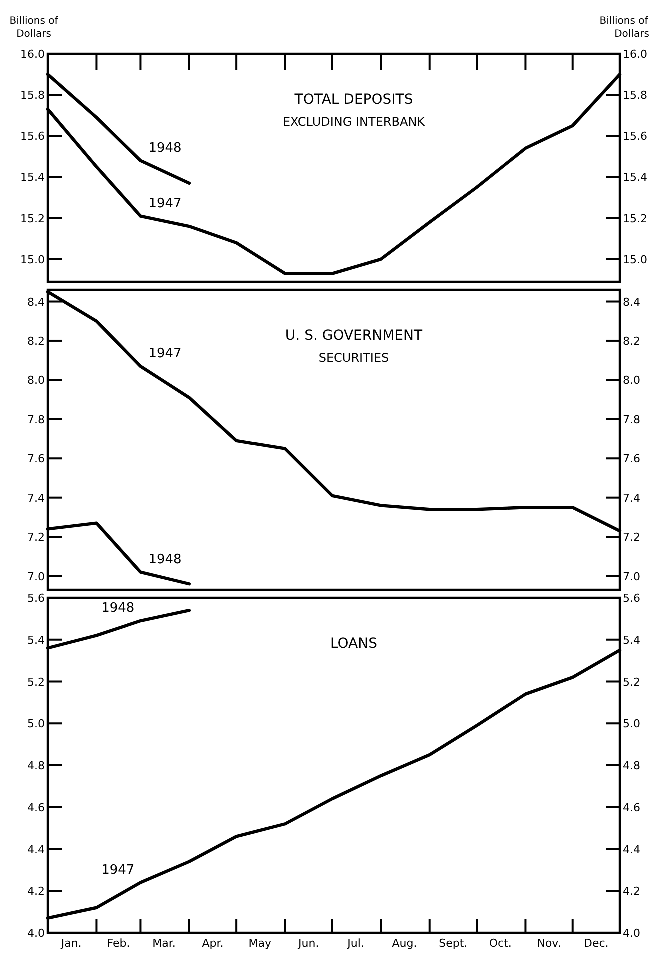 This screenshot has width=659, height=969. I want to click on y2-tick-label: 7.6, so click(631, 459).